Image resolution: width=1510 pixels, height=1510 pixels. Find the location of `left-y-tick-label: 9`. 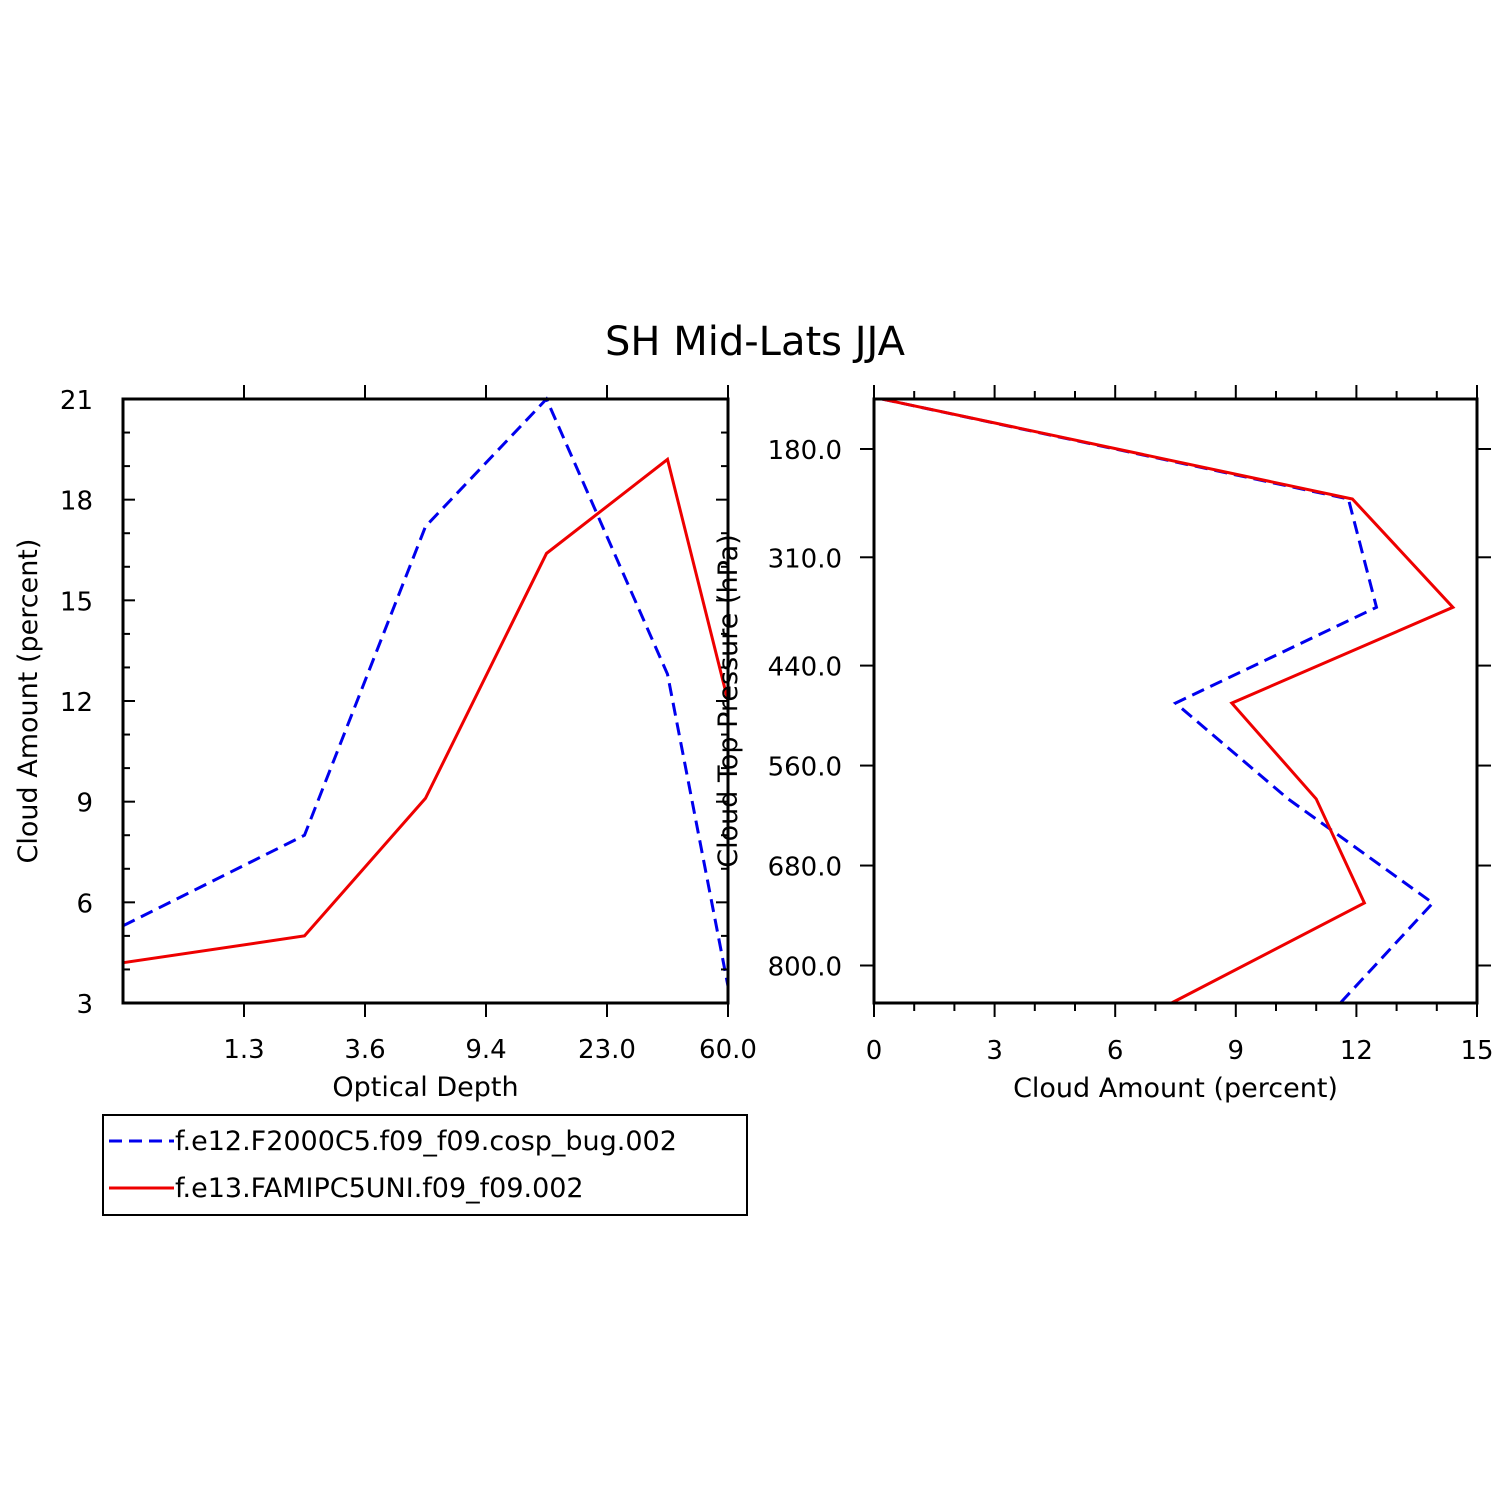

left-y-tick-label: 9 is located at coordinates (84, 804).